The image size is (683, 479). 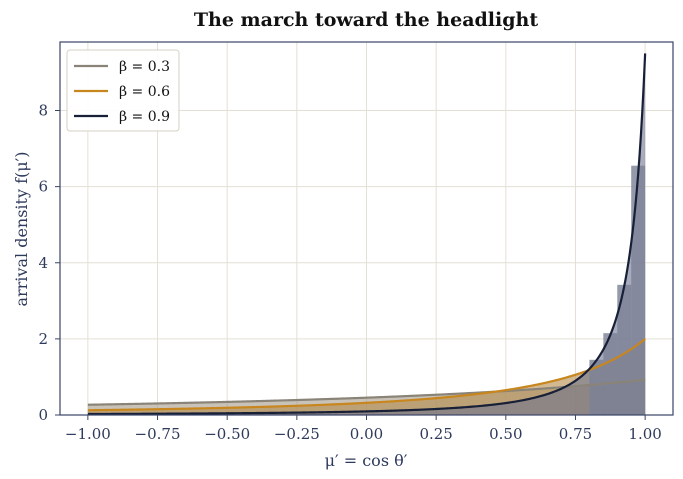 What do you see at coordinates (435, 434) in the screenshot?
I see `x-tick-label: 0.25` at bounding box center [435, 434].